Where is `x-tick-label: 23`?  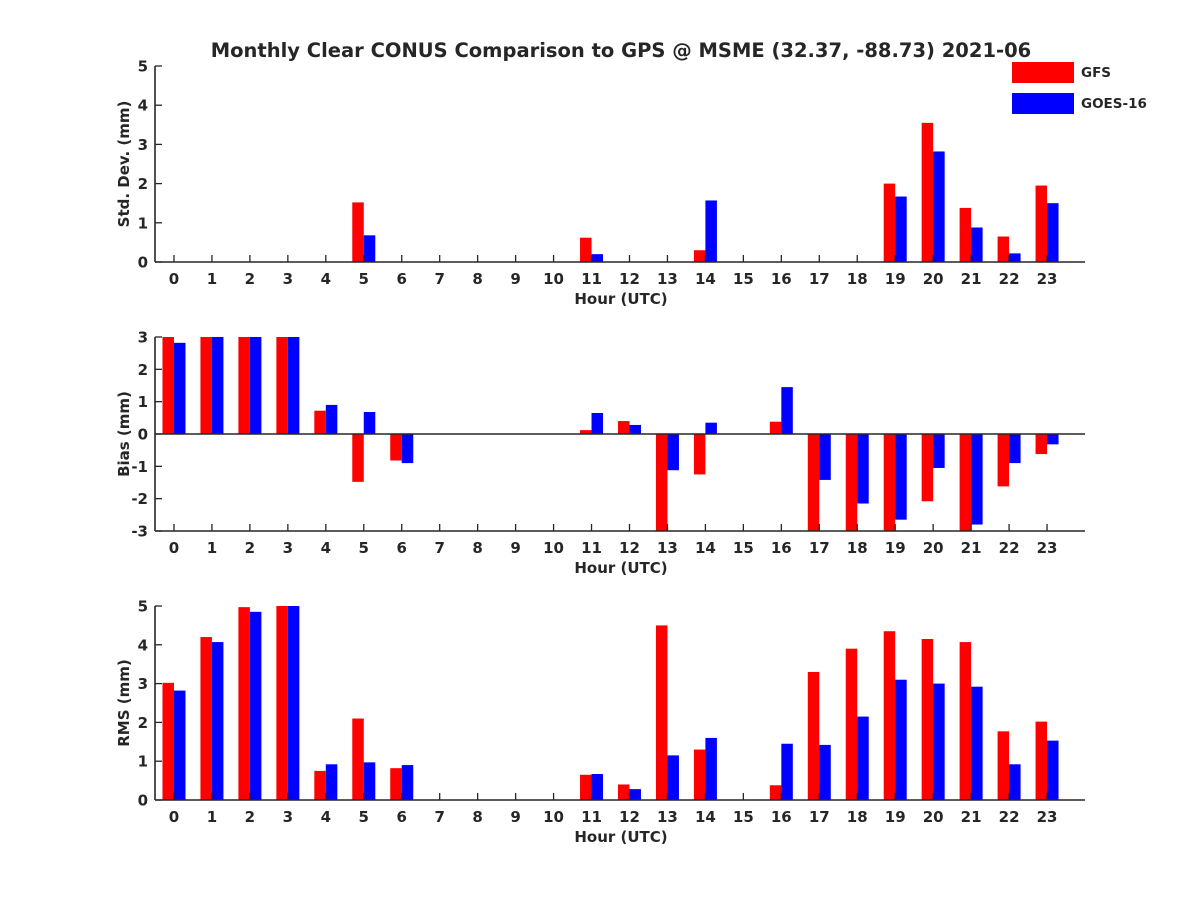 x-tick-label: 23 is located at coordinates (1047, 548).